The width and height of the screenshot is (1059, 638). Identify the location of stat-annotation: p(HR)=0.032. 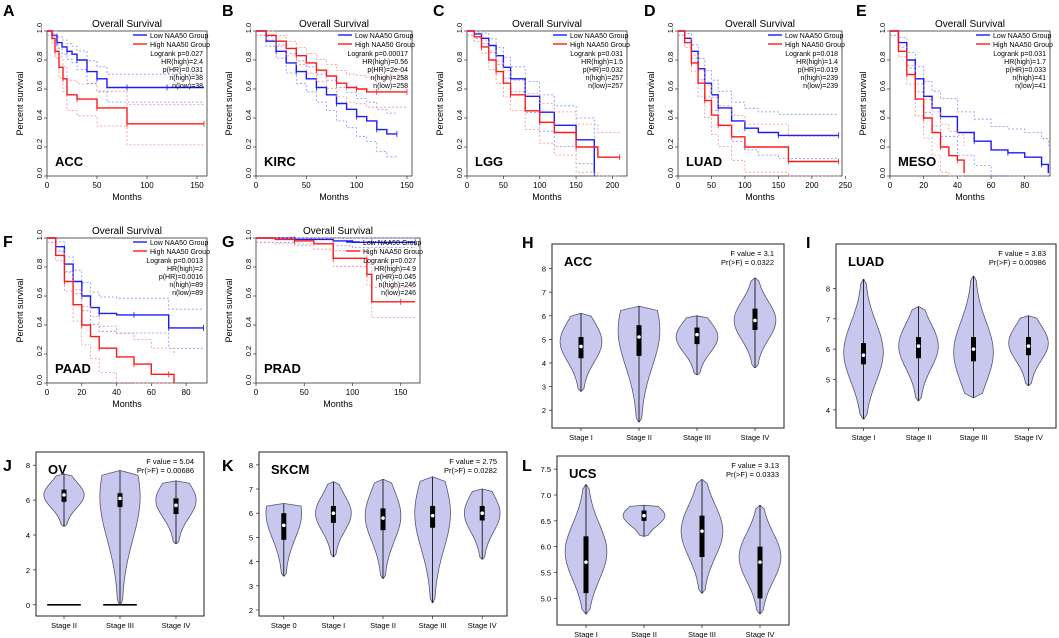
(603, 70).